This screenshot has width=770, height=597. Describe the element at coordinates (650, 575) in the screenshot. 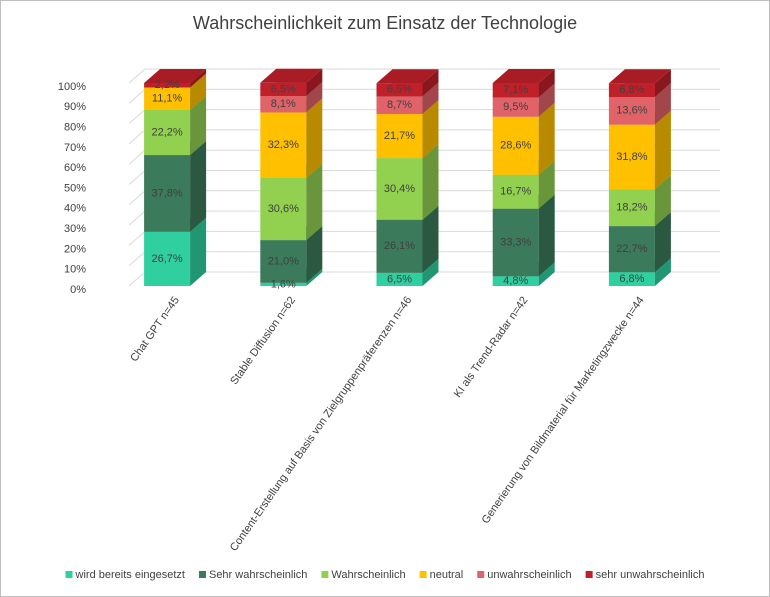

I see `legend-label: sehr unwahrscheinlich` at that location.